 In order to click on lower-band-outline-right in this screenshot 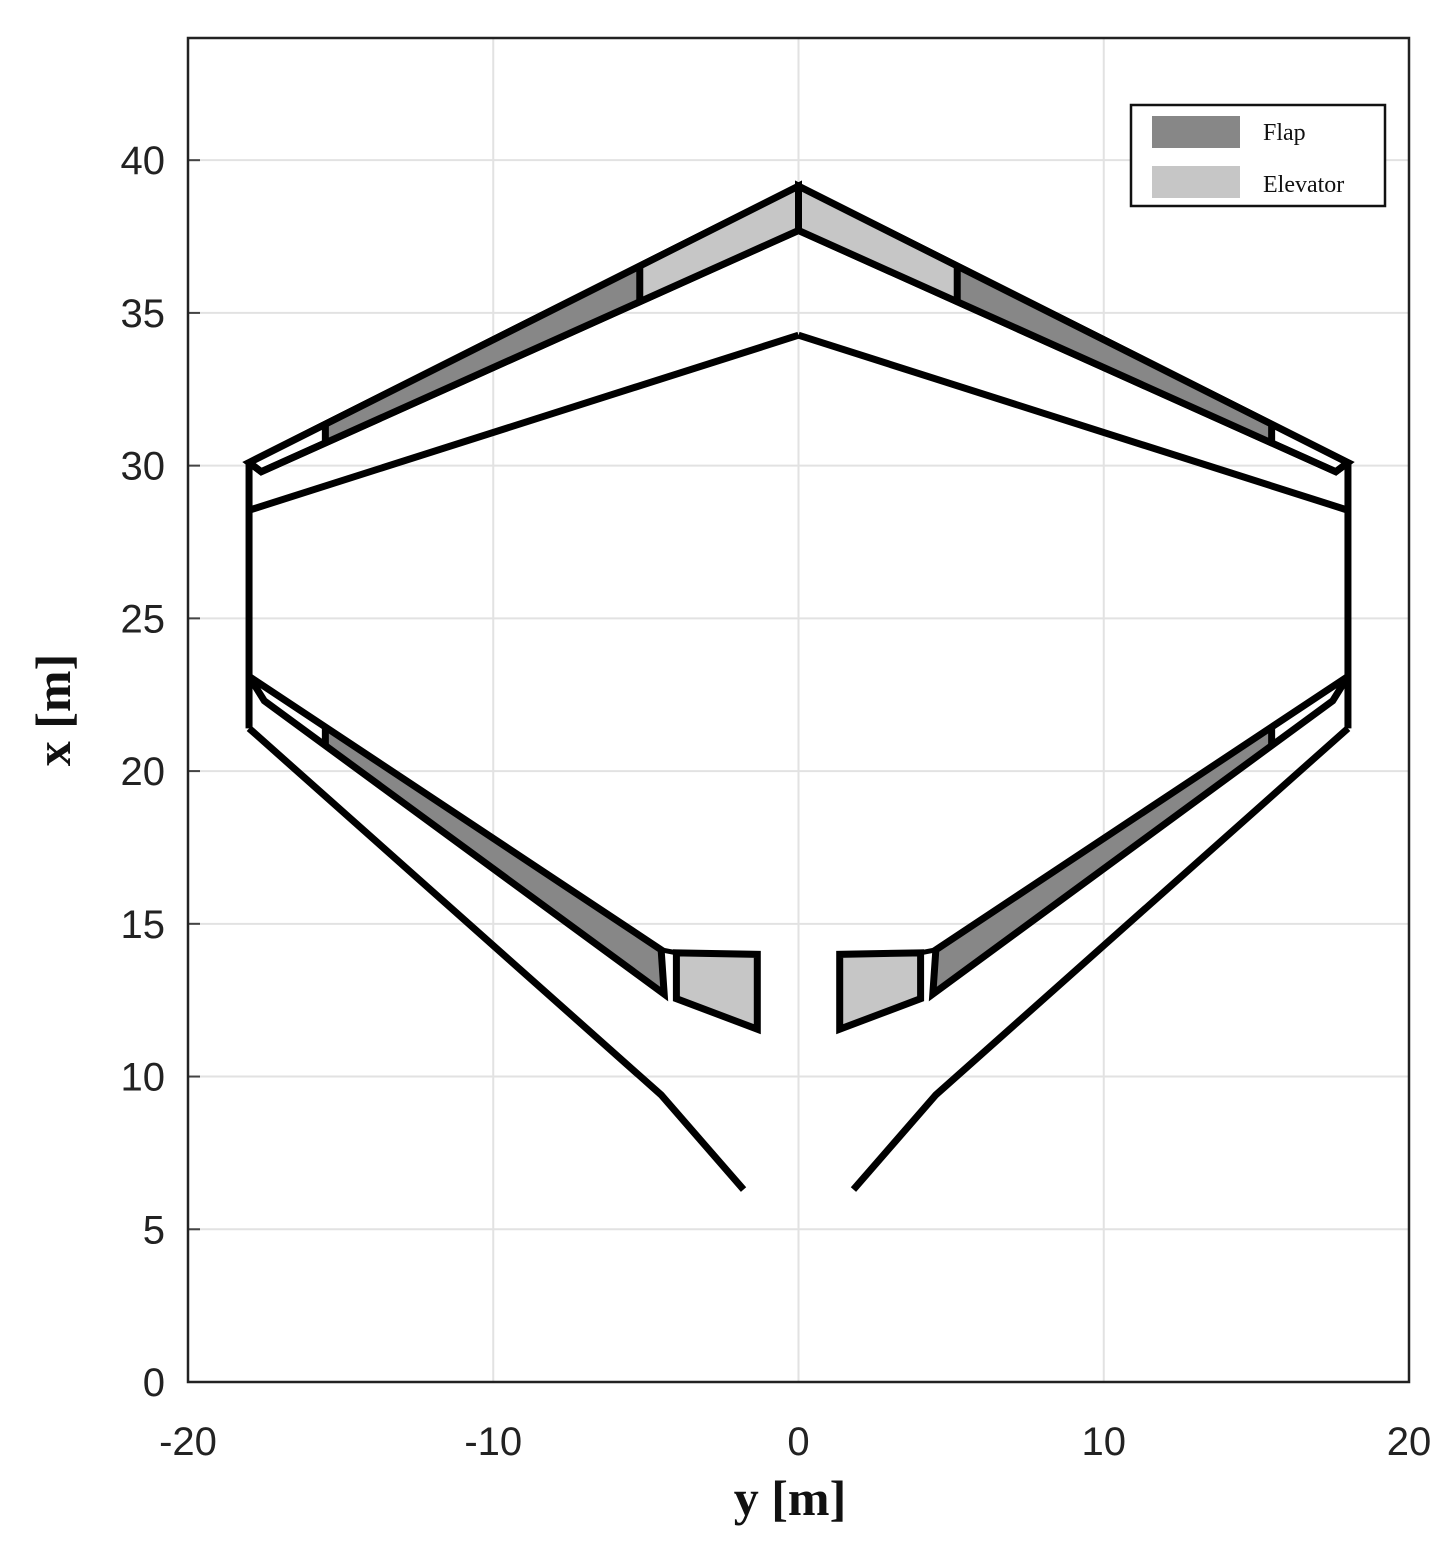, I will do `click(1139, 837)`.